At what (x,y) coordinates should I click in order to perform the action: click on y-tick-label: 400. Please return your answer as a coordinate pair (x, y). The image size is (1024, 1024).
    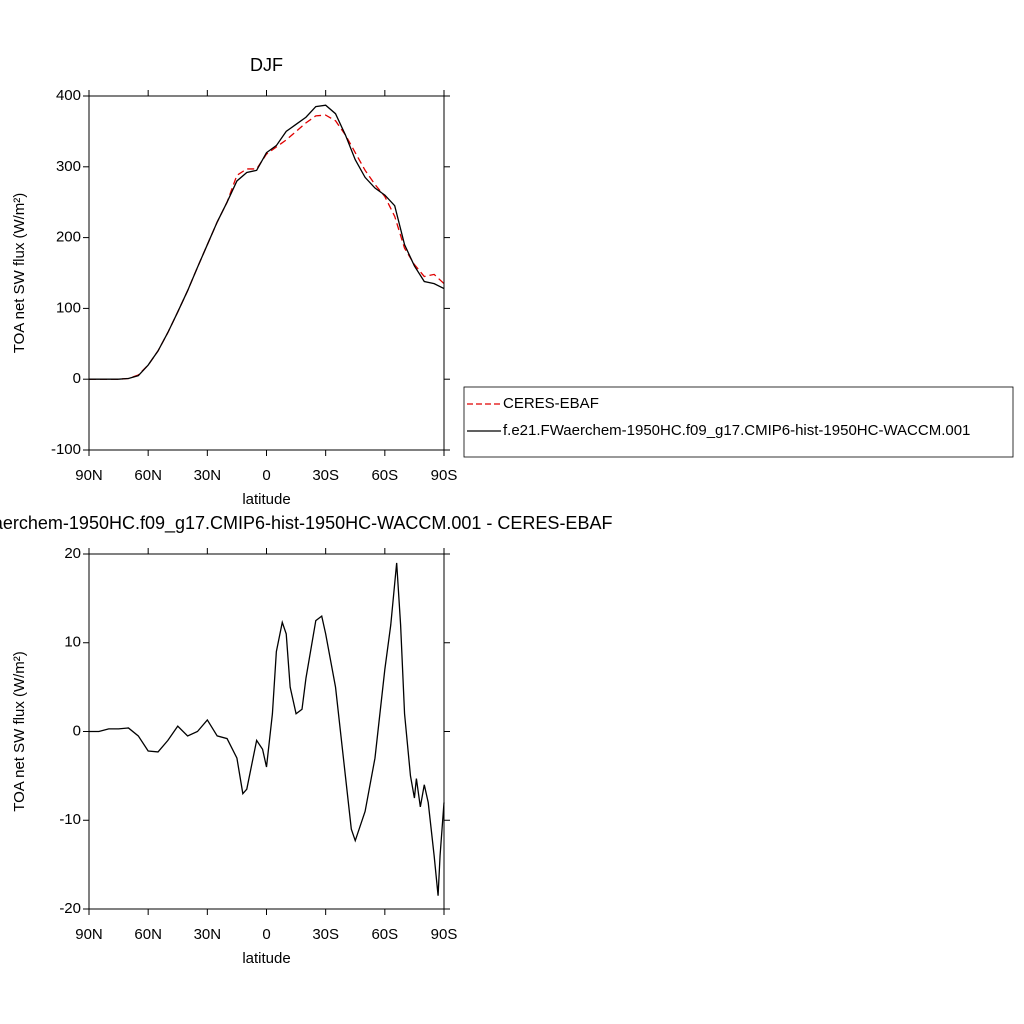
    Looking at the image, I should click on (68, 95).